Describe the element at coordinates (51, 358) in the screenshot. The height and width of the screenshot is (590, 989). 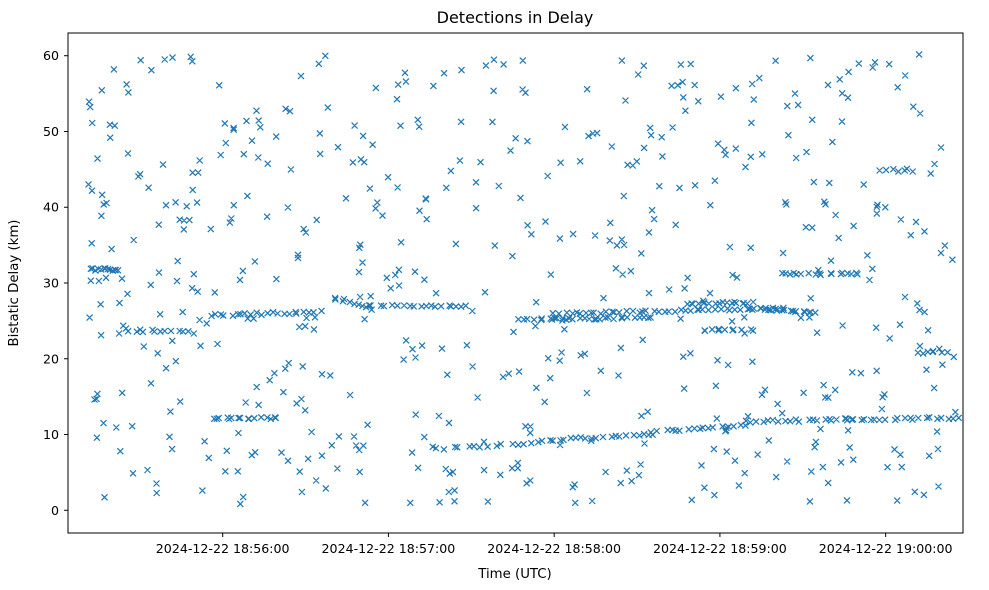
I see `y-tick-label: 20` at that location.